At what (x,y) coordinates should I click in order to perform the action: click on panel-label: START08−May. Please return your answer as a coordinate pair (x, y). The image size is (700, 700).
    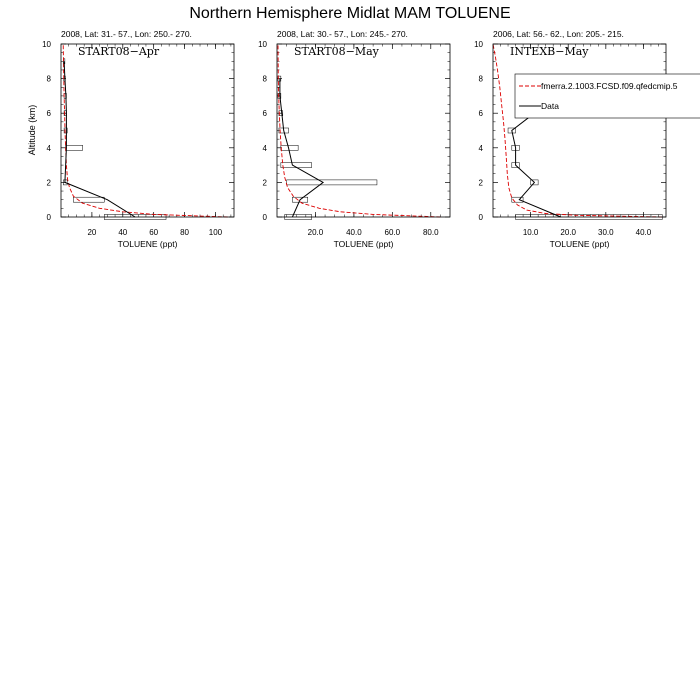
    Looking at the image, I should click on (337, 51).